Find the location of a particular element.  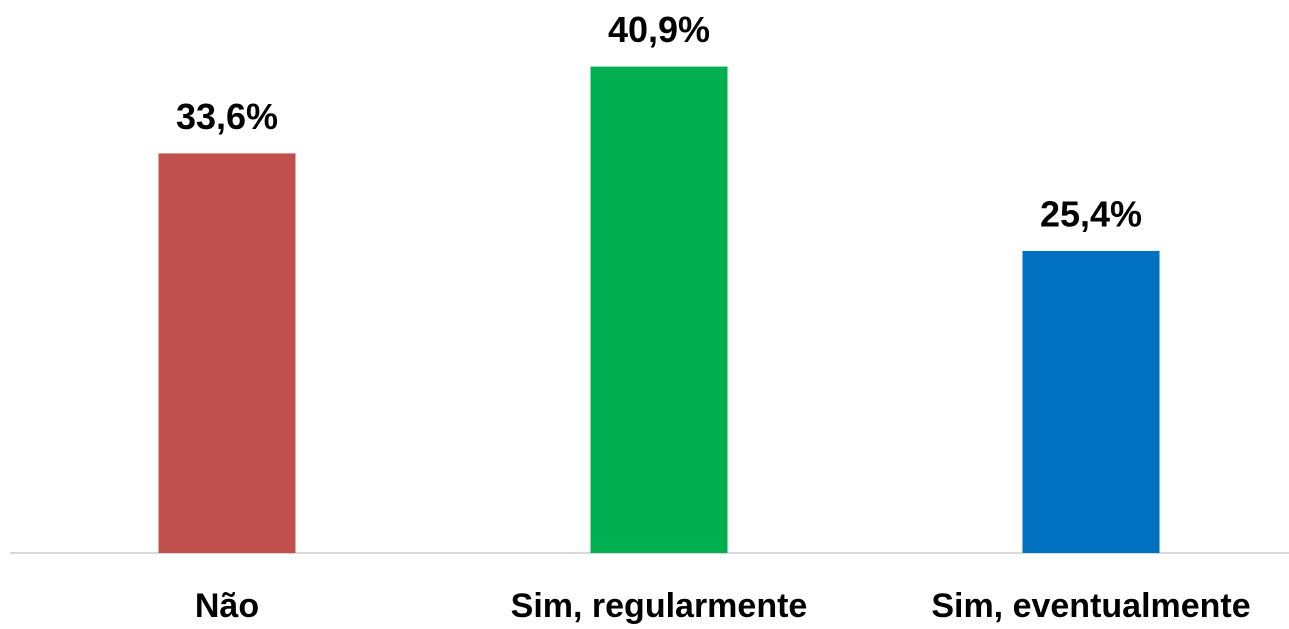

x-tick-label: Não is located at coordinates (227, 606).